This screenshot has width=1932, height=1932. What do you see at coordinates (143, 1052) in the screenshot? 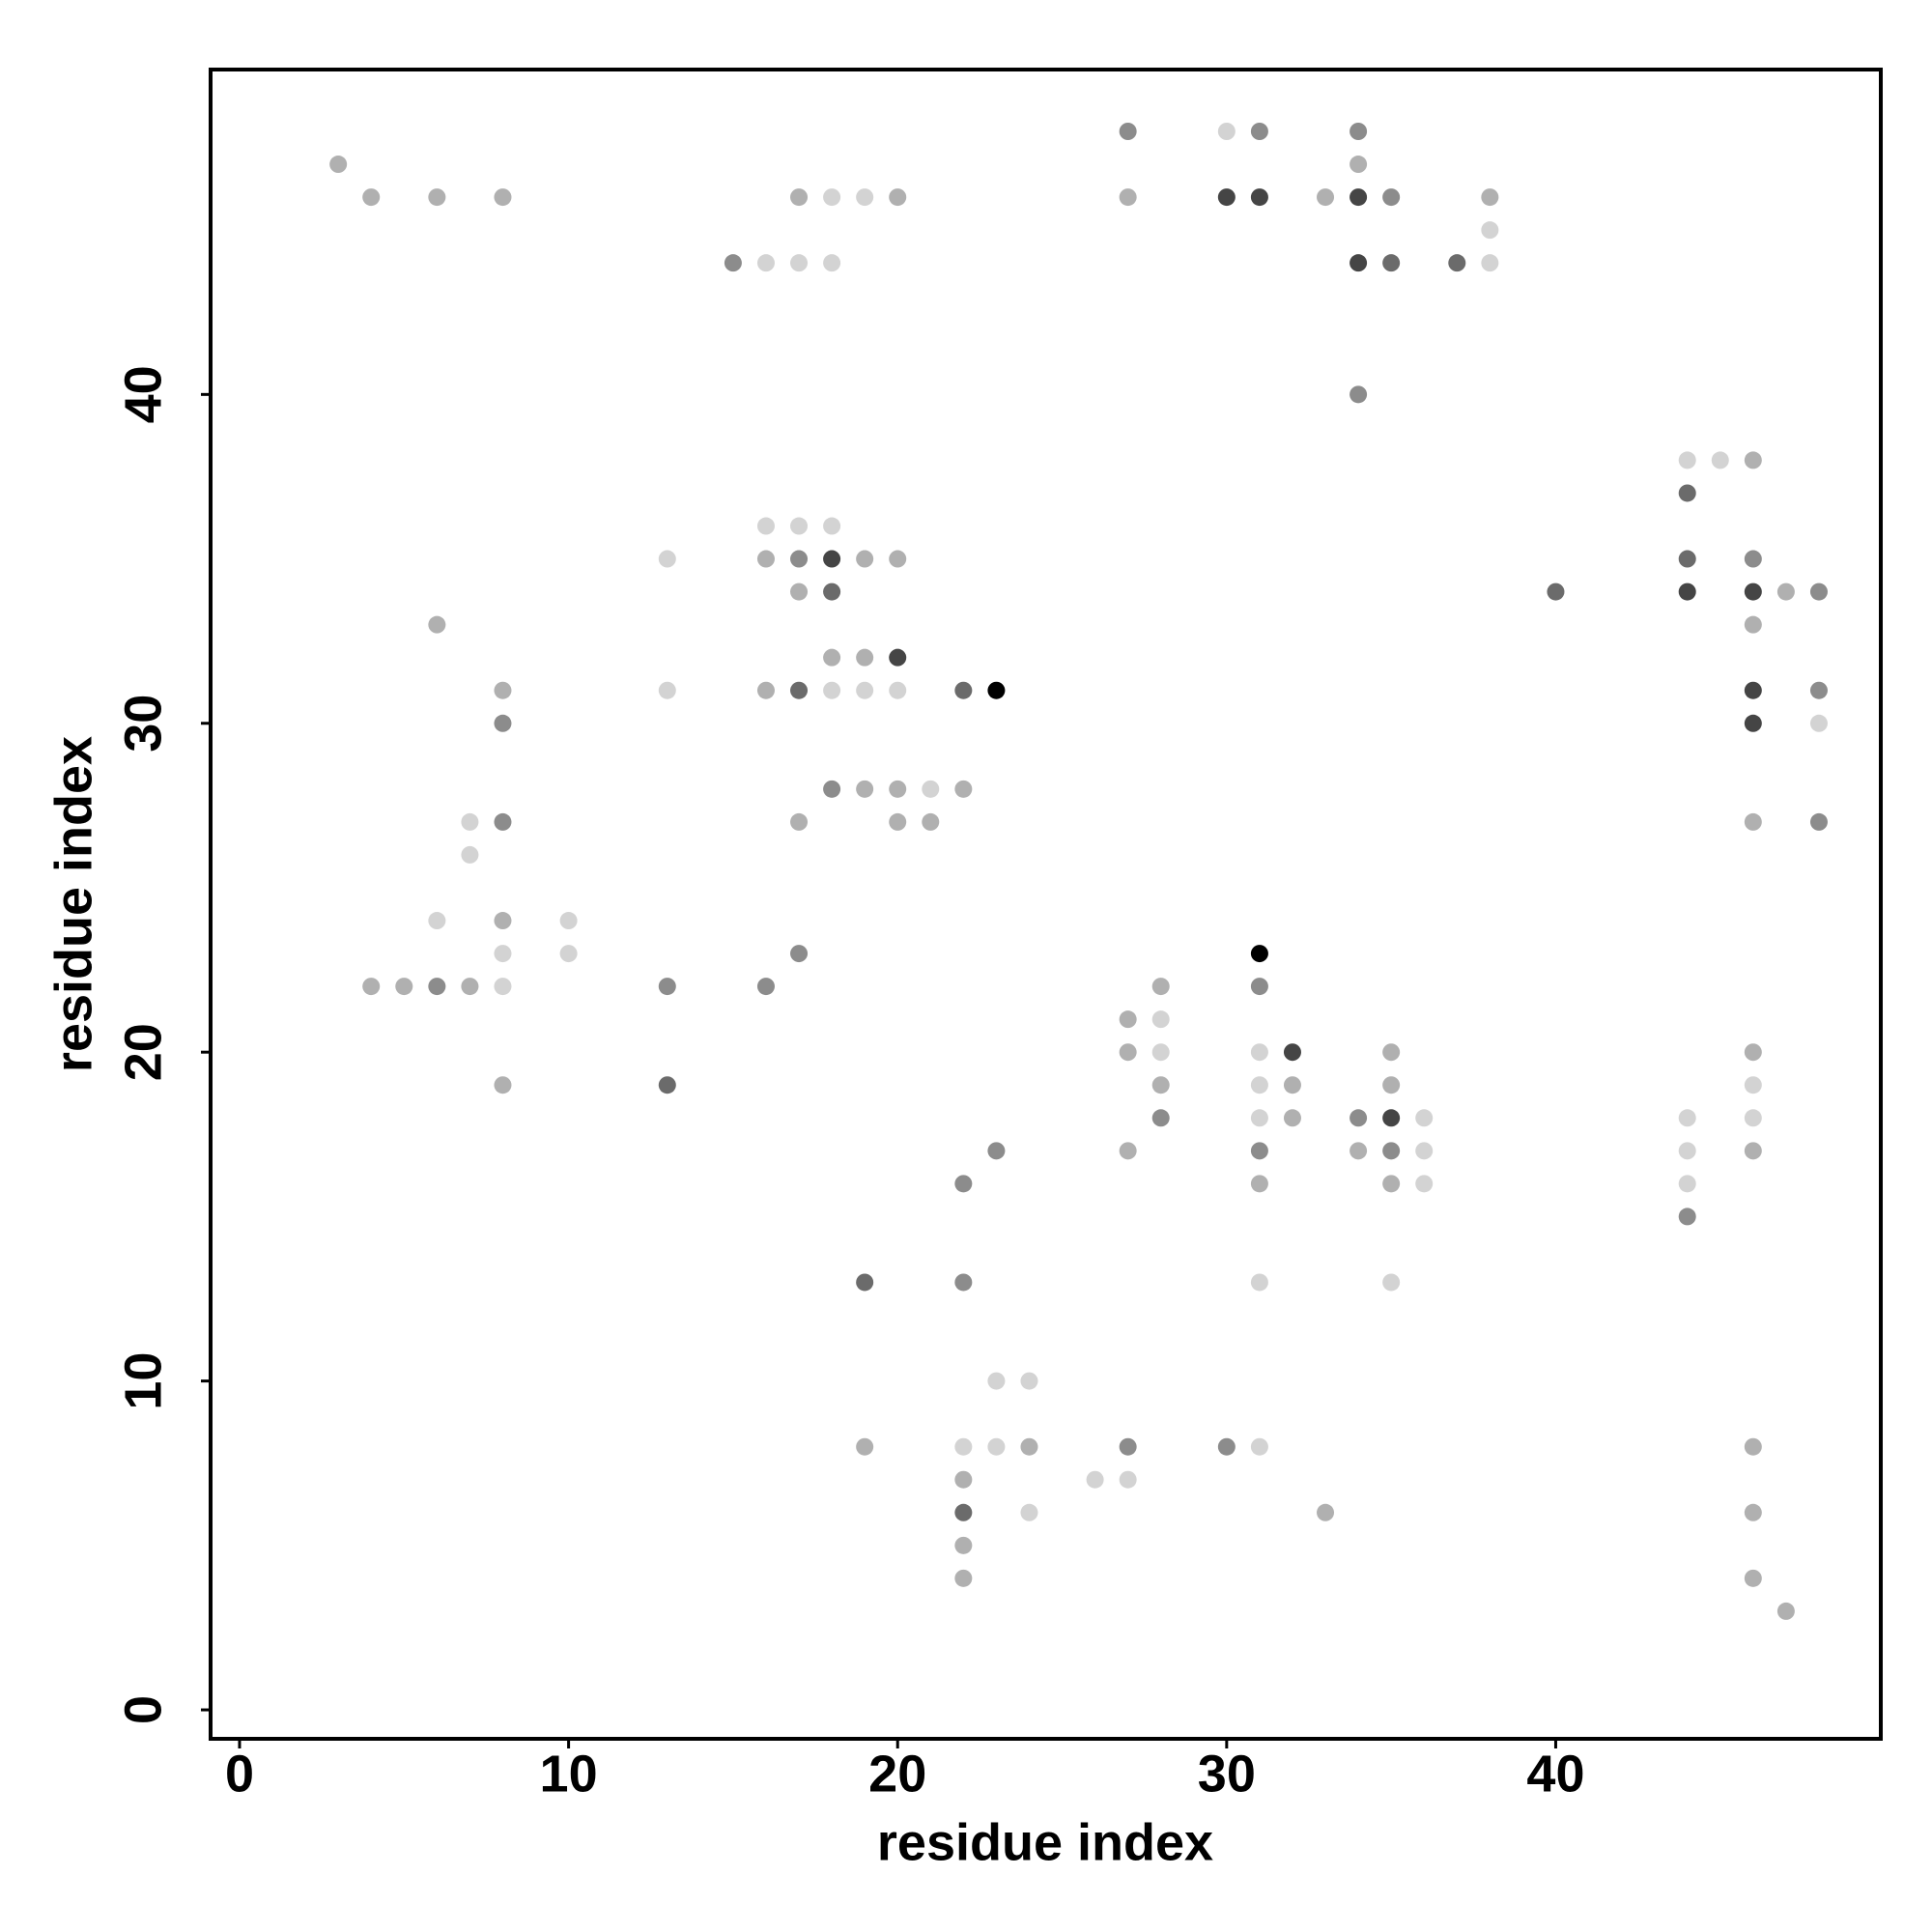
I see `y-tick-label: 20` at bounding box center [143, 1052].